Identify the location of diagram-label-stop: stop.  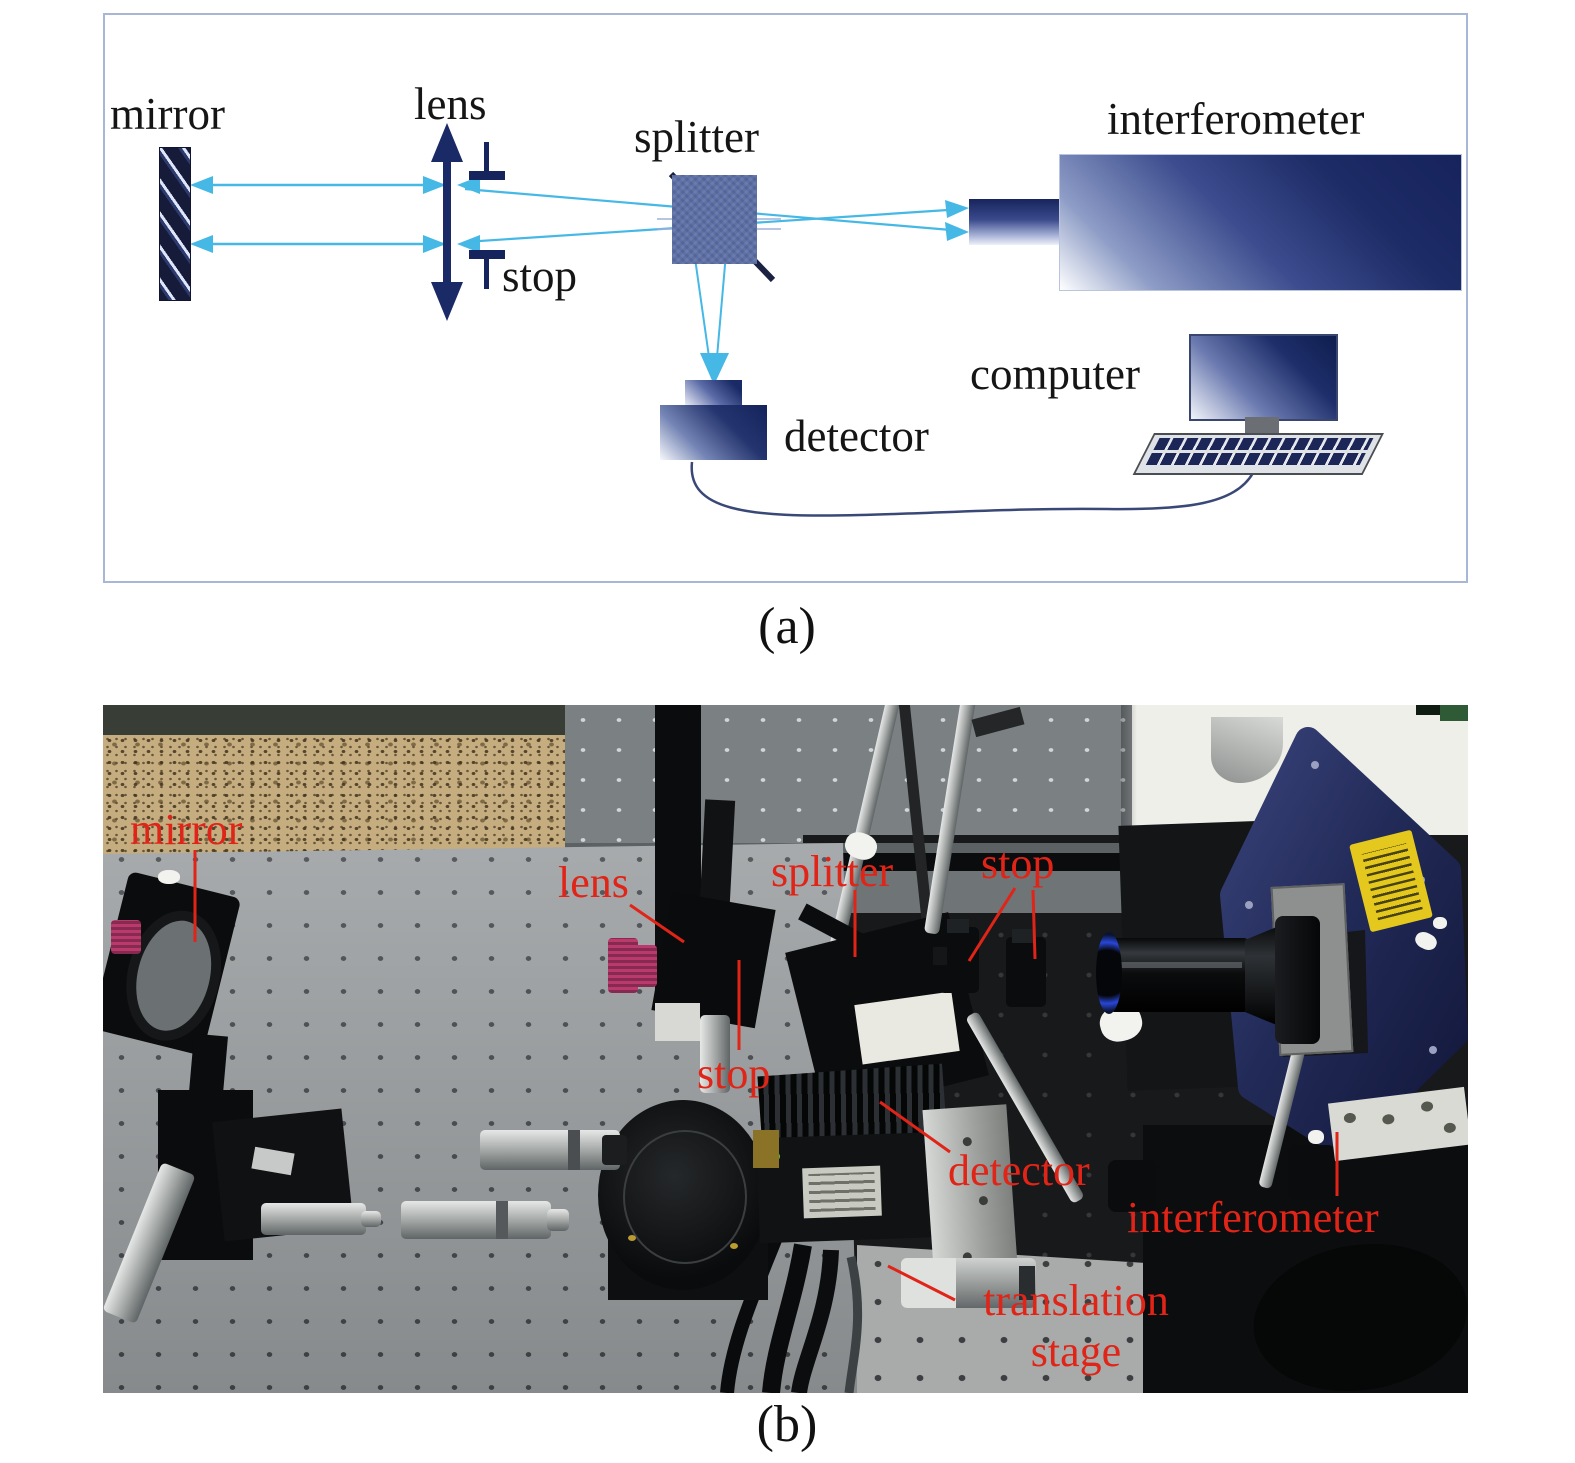
(540, 276).